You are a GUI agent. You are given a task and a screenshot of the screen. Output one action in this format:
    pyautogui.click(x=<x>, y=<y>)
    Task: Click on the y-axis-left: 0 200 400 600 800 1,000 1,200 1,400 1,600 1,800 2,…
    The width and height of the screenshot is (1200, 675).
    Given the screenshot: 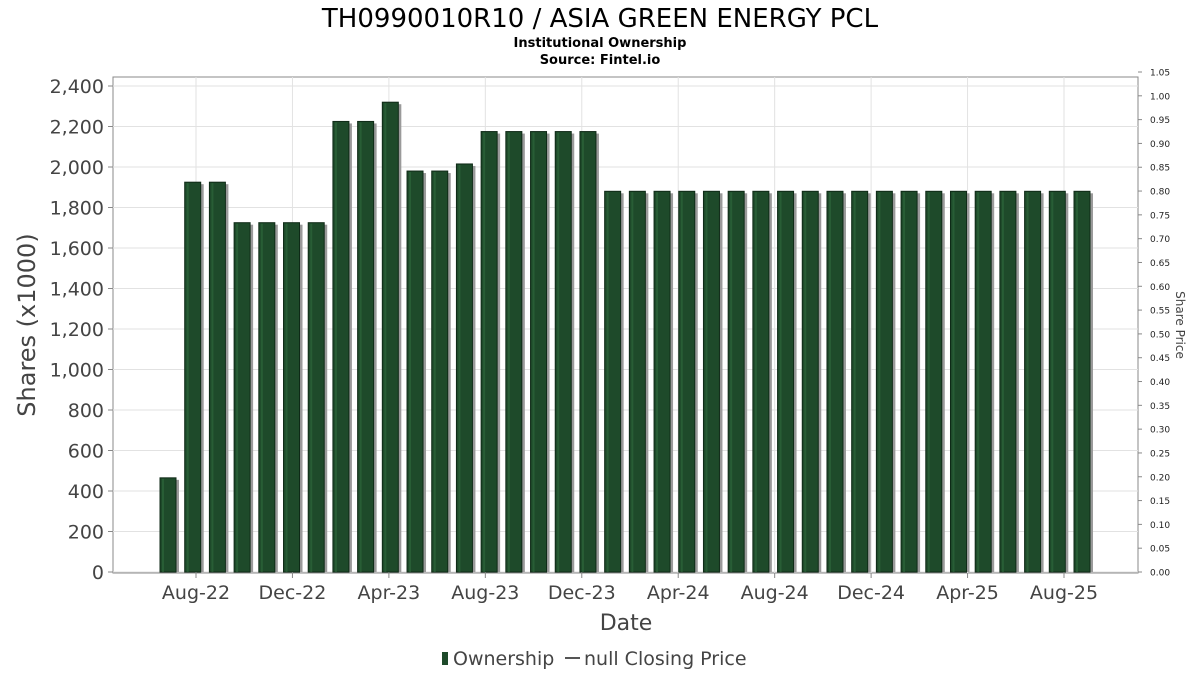 What is the action you would take?
    pyautogui.click(x=81, y=330)
    